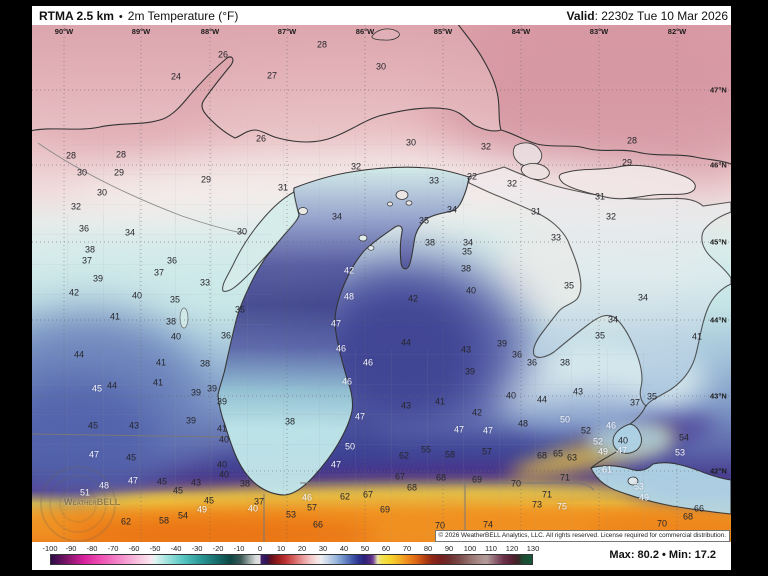 The image size is (768, 576). I want to click on temp-label: 24, so click(176, 76).